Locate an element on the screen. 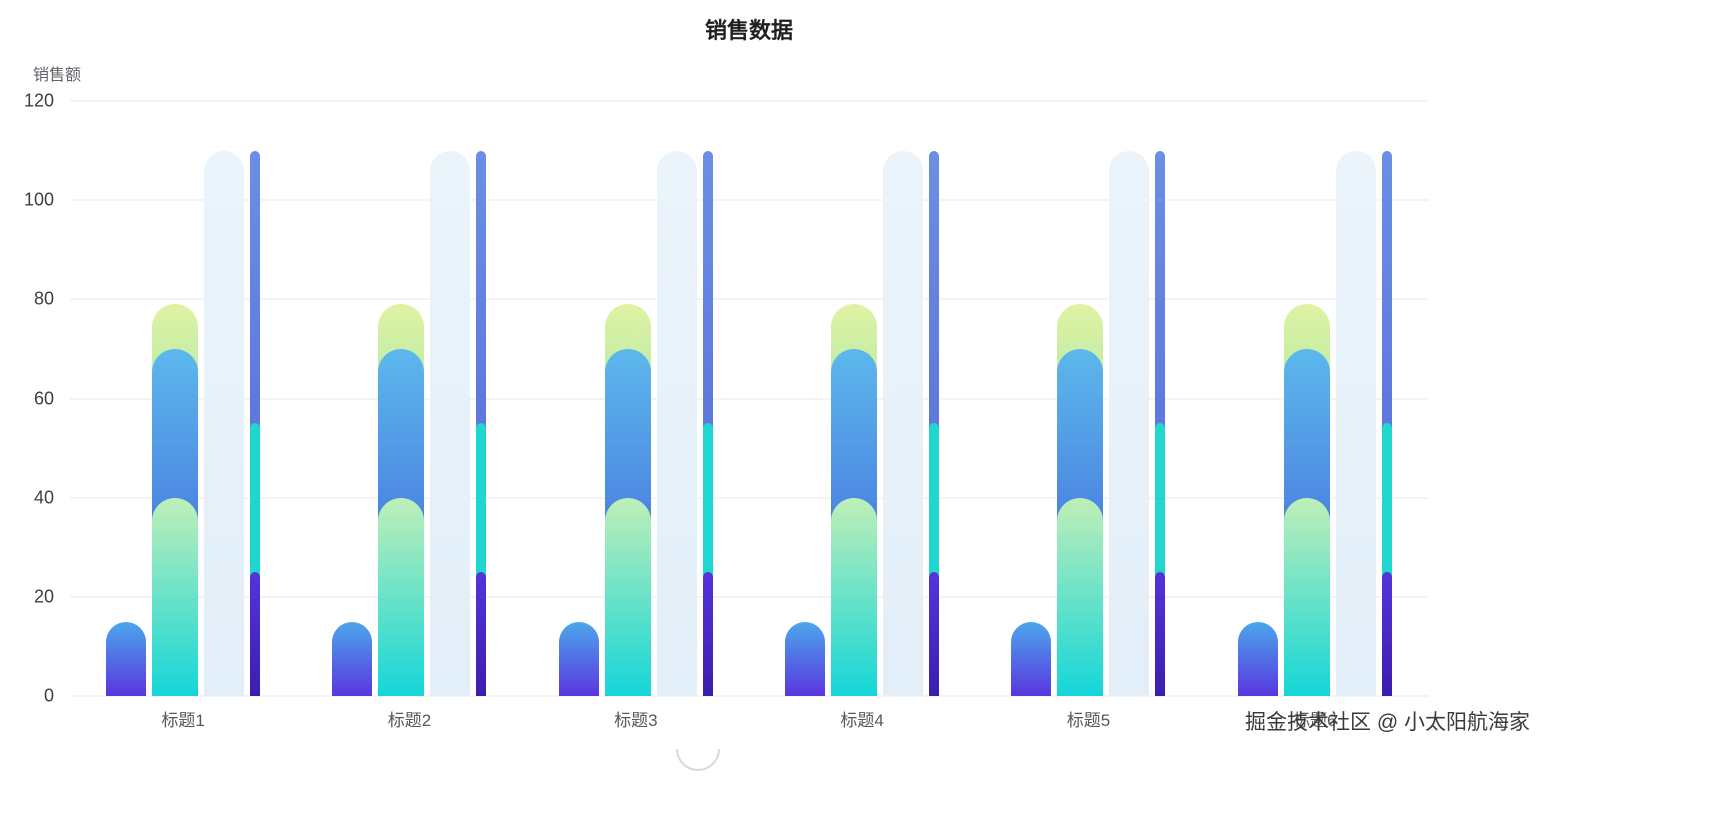 The height and width of the screenshot is (837, 1734). y-tick-label: 80 is located at coordinates (43, 298).